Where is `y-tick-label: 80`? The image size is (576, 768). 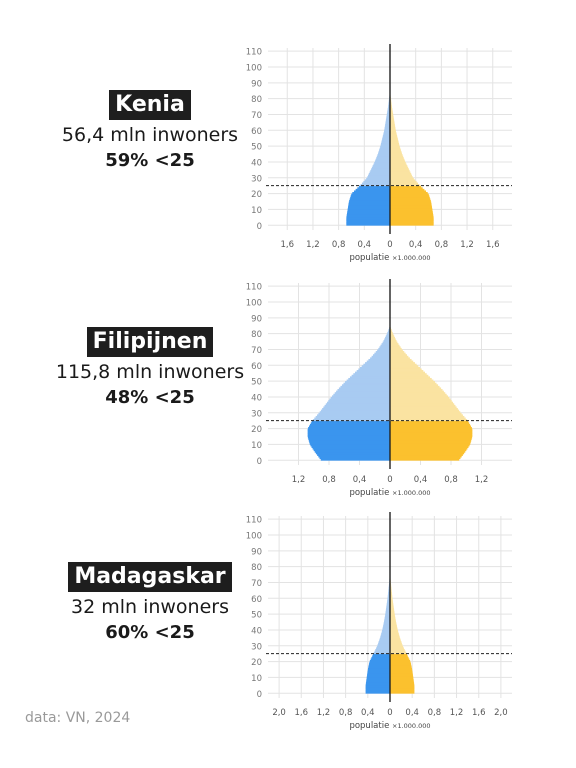 y-tick-label: 80 is located at coordinates (256, 335).